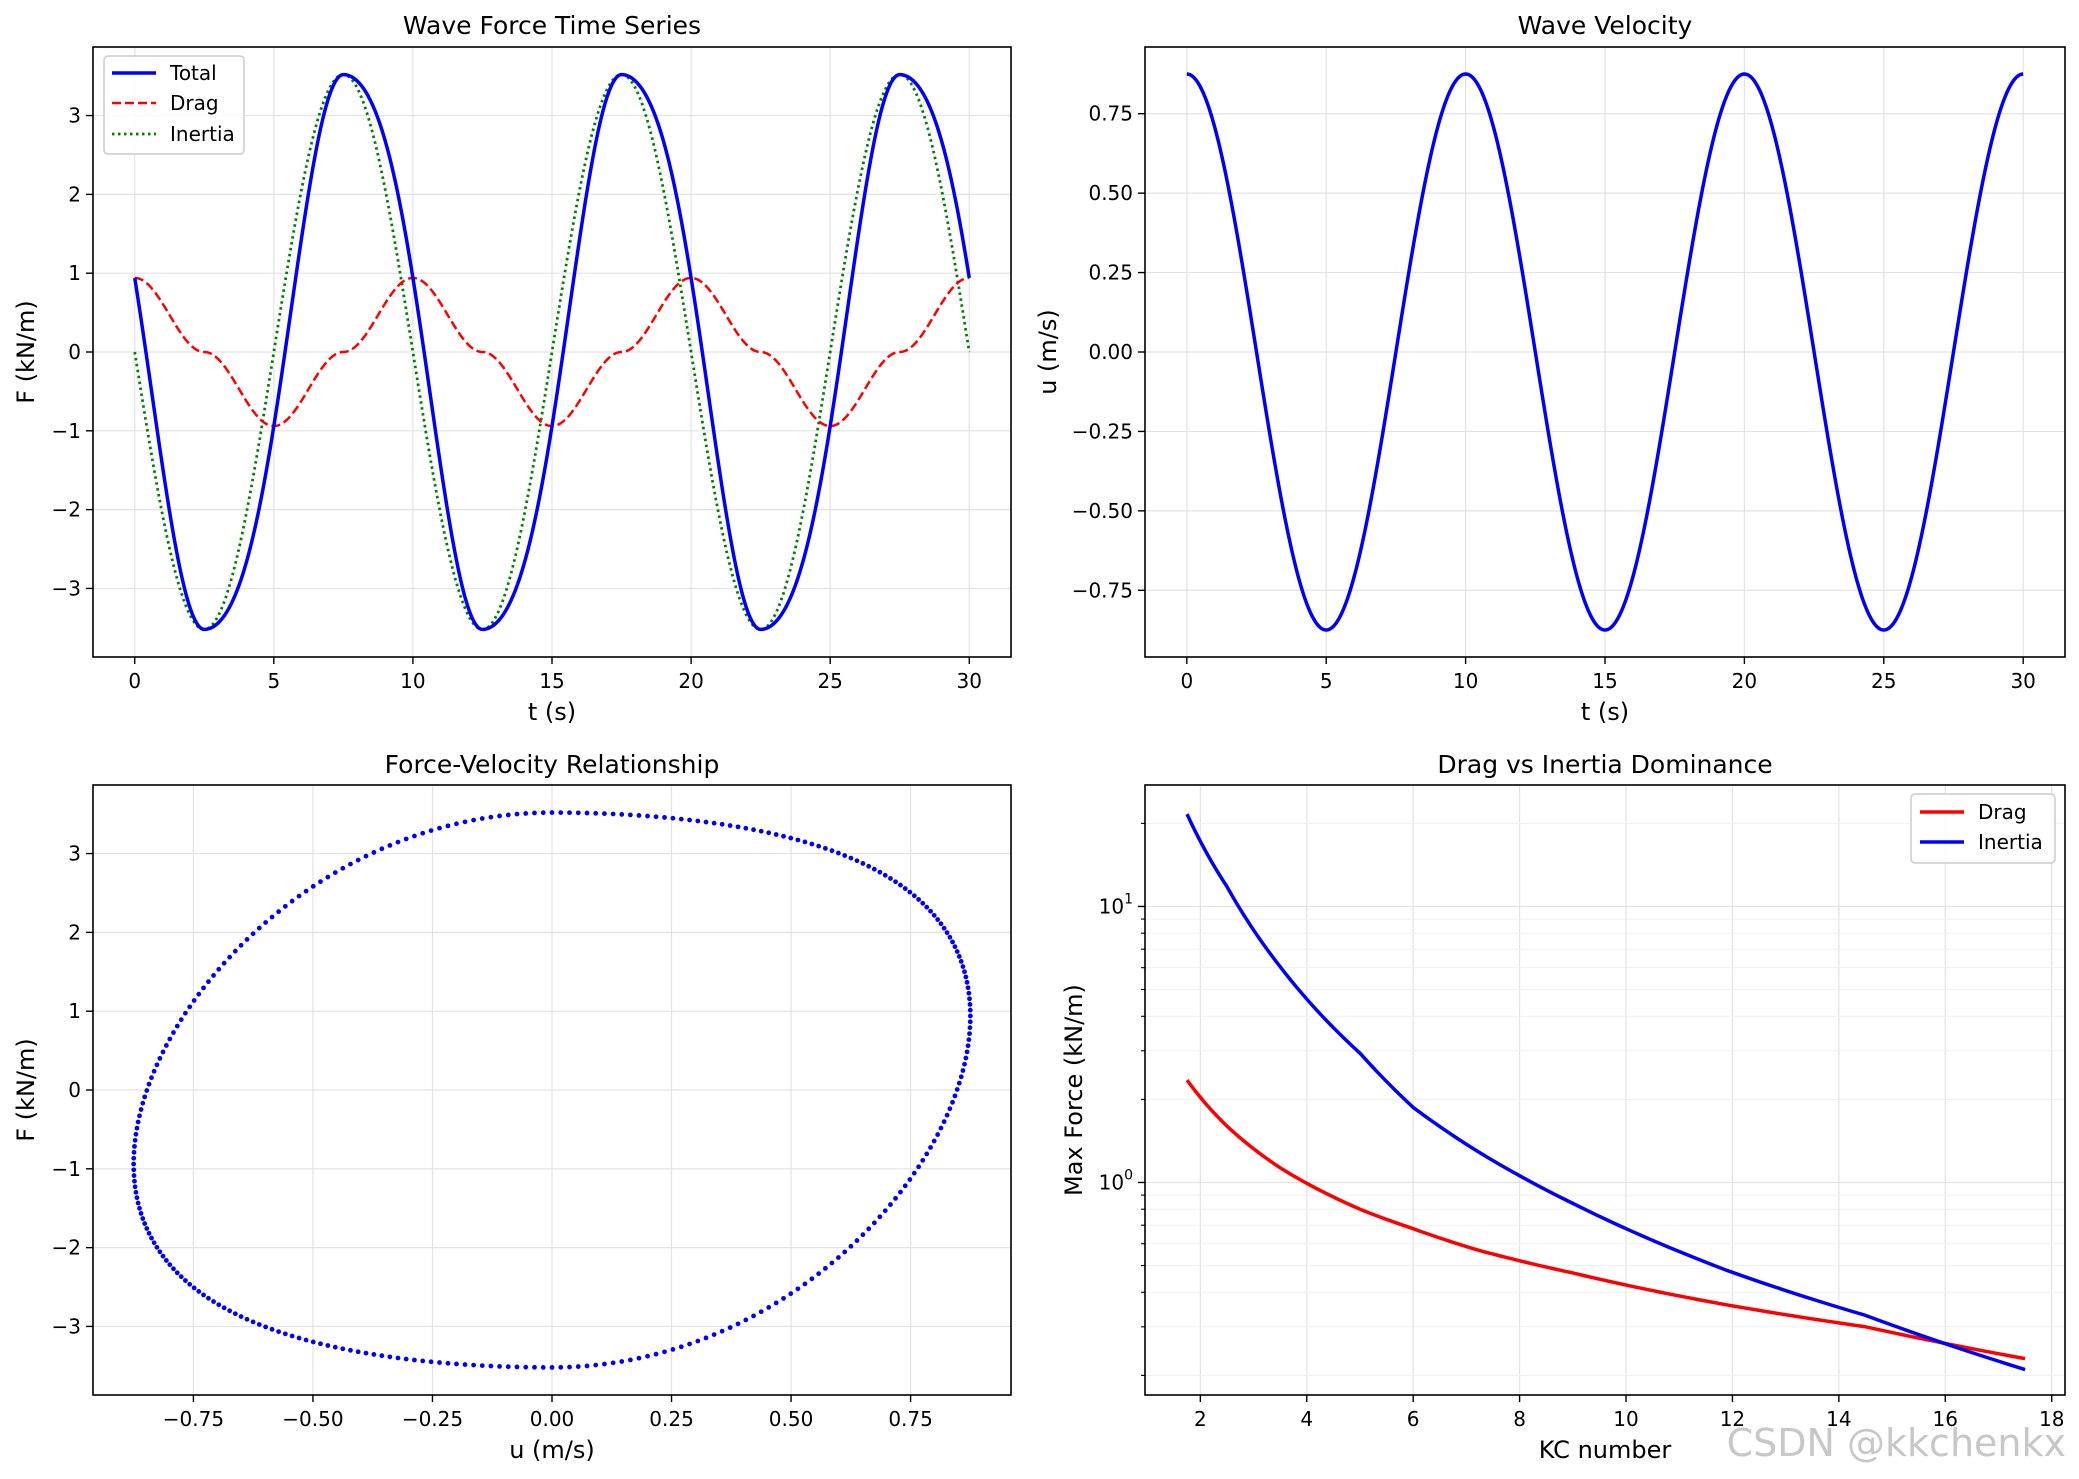 The image size is (2079, 1479). What do you see at coordinates (1110, 352) in the screenshot?
I see `y-tick-label: 0.00` at bounding box center [1110, 352].